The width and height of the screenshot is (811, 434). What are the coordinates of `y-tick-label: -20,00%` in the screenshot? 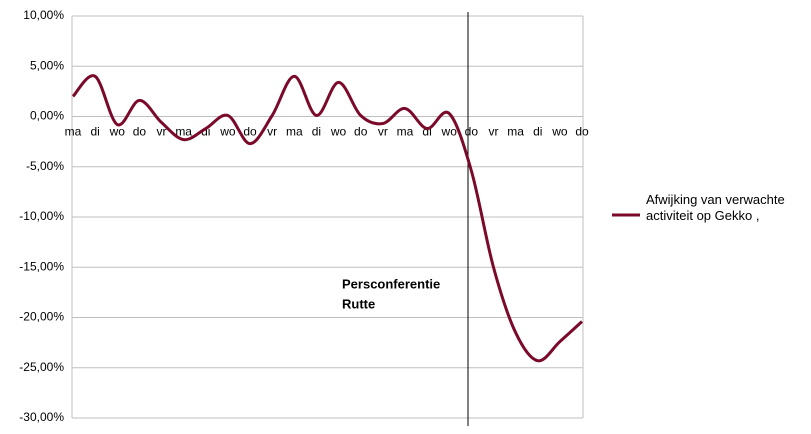 It's located at (41, 317).